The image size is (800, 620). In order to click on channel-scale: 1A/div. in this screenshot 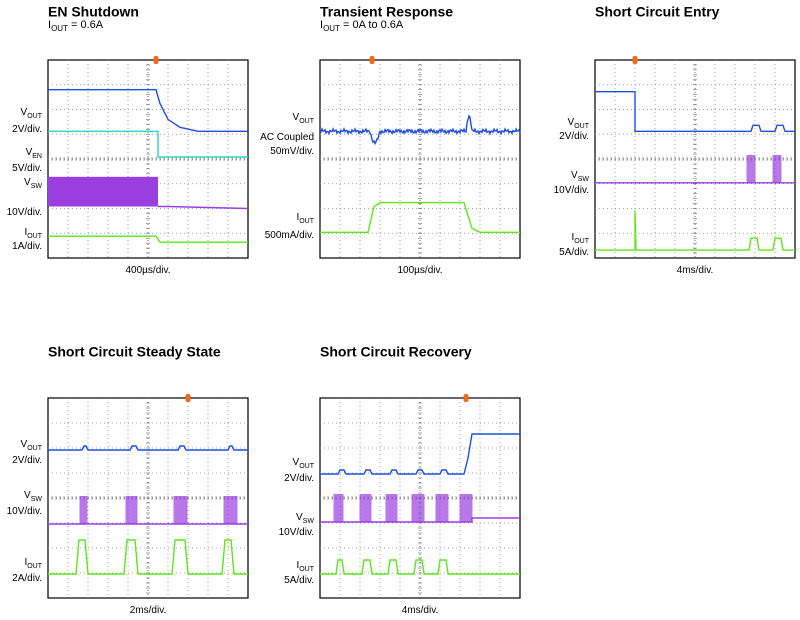, I will do `click(27, 246)`.